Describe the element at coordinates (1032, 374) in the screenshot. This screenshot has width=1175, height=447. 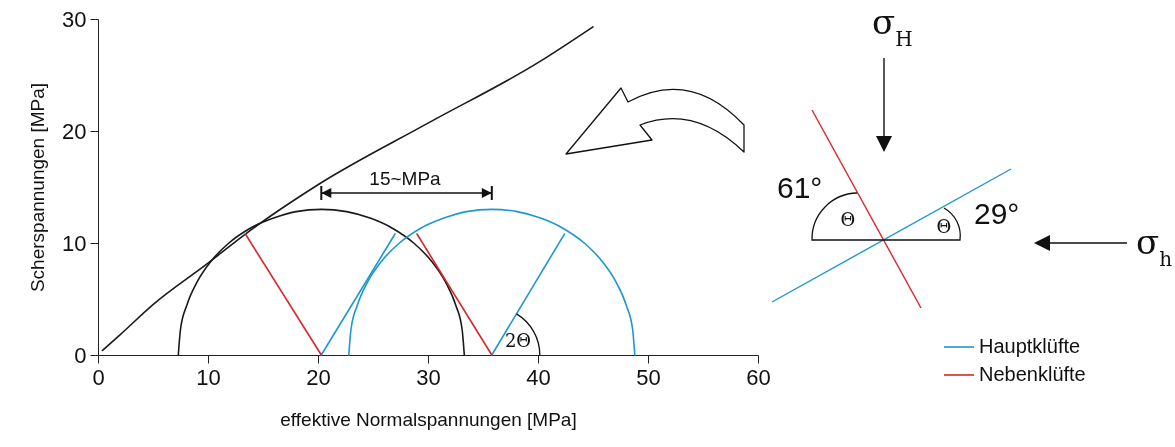
I see `legend-label: Nebenklüfte` at that location.